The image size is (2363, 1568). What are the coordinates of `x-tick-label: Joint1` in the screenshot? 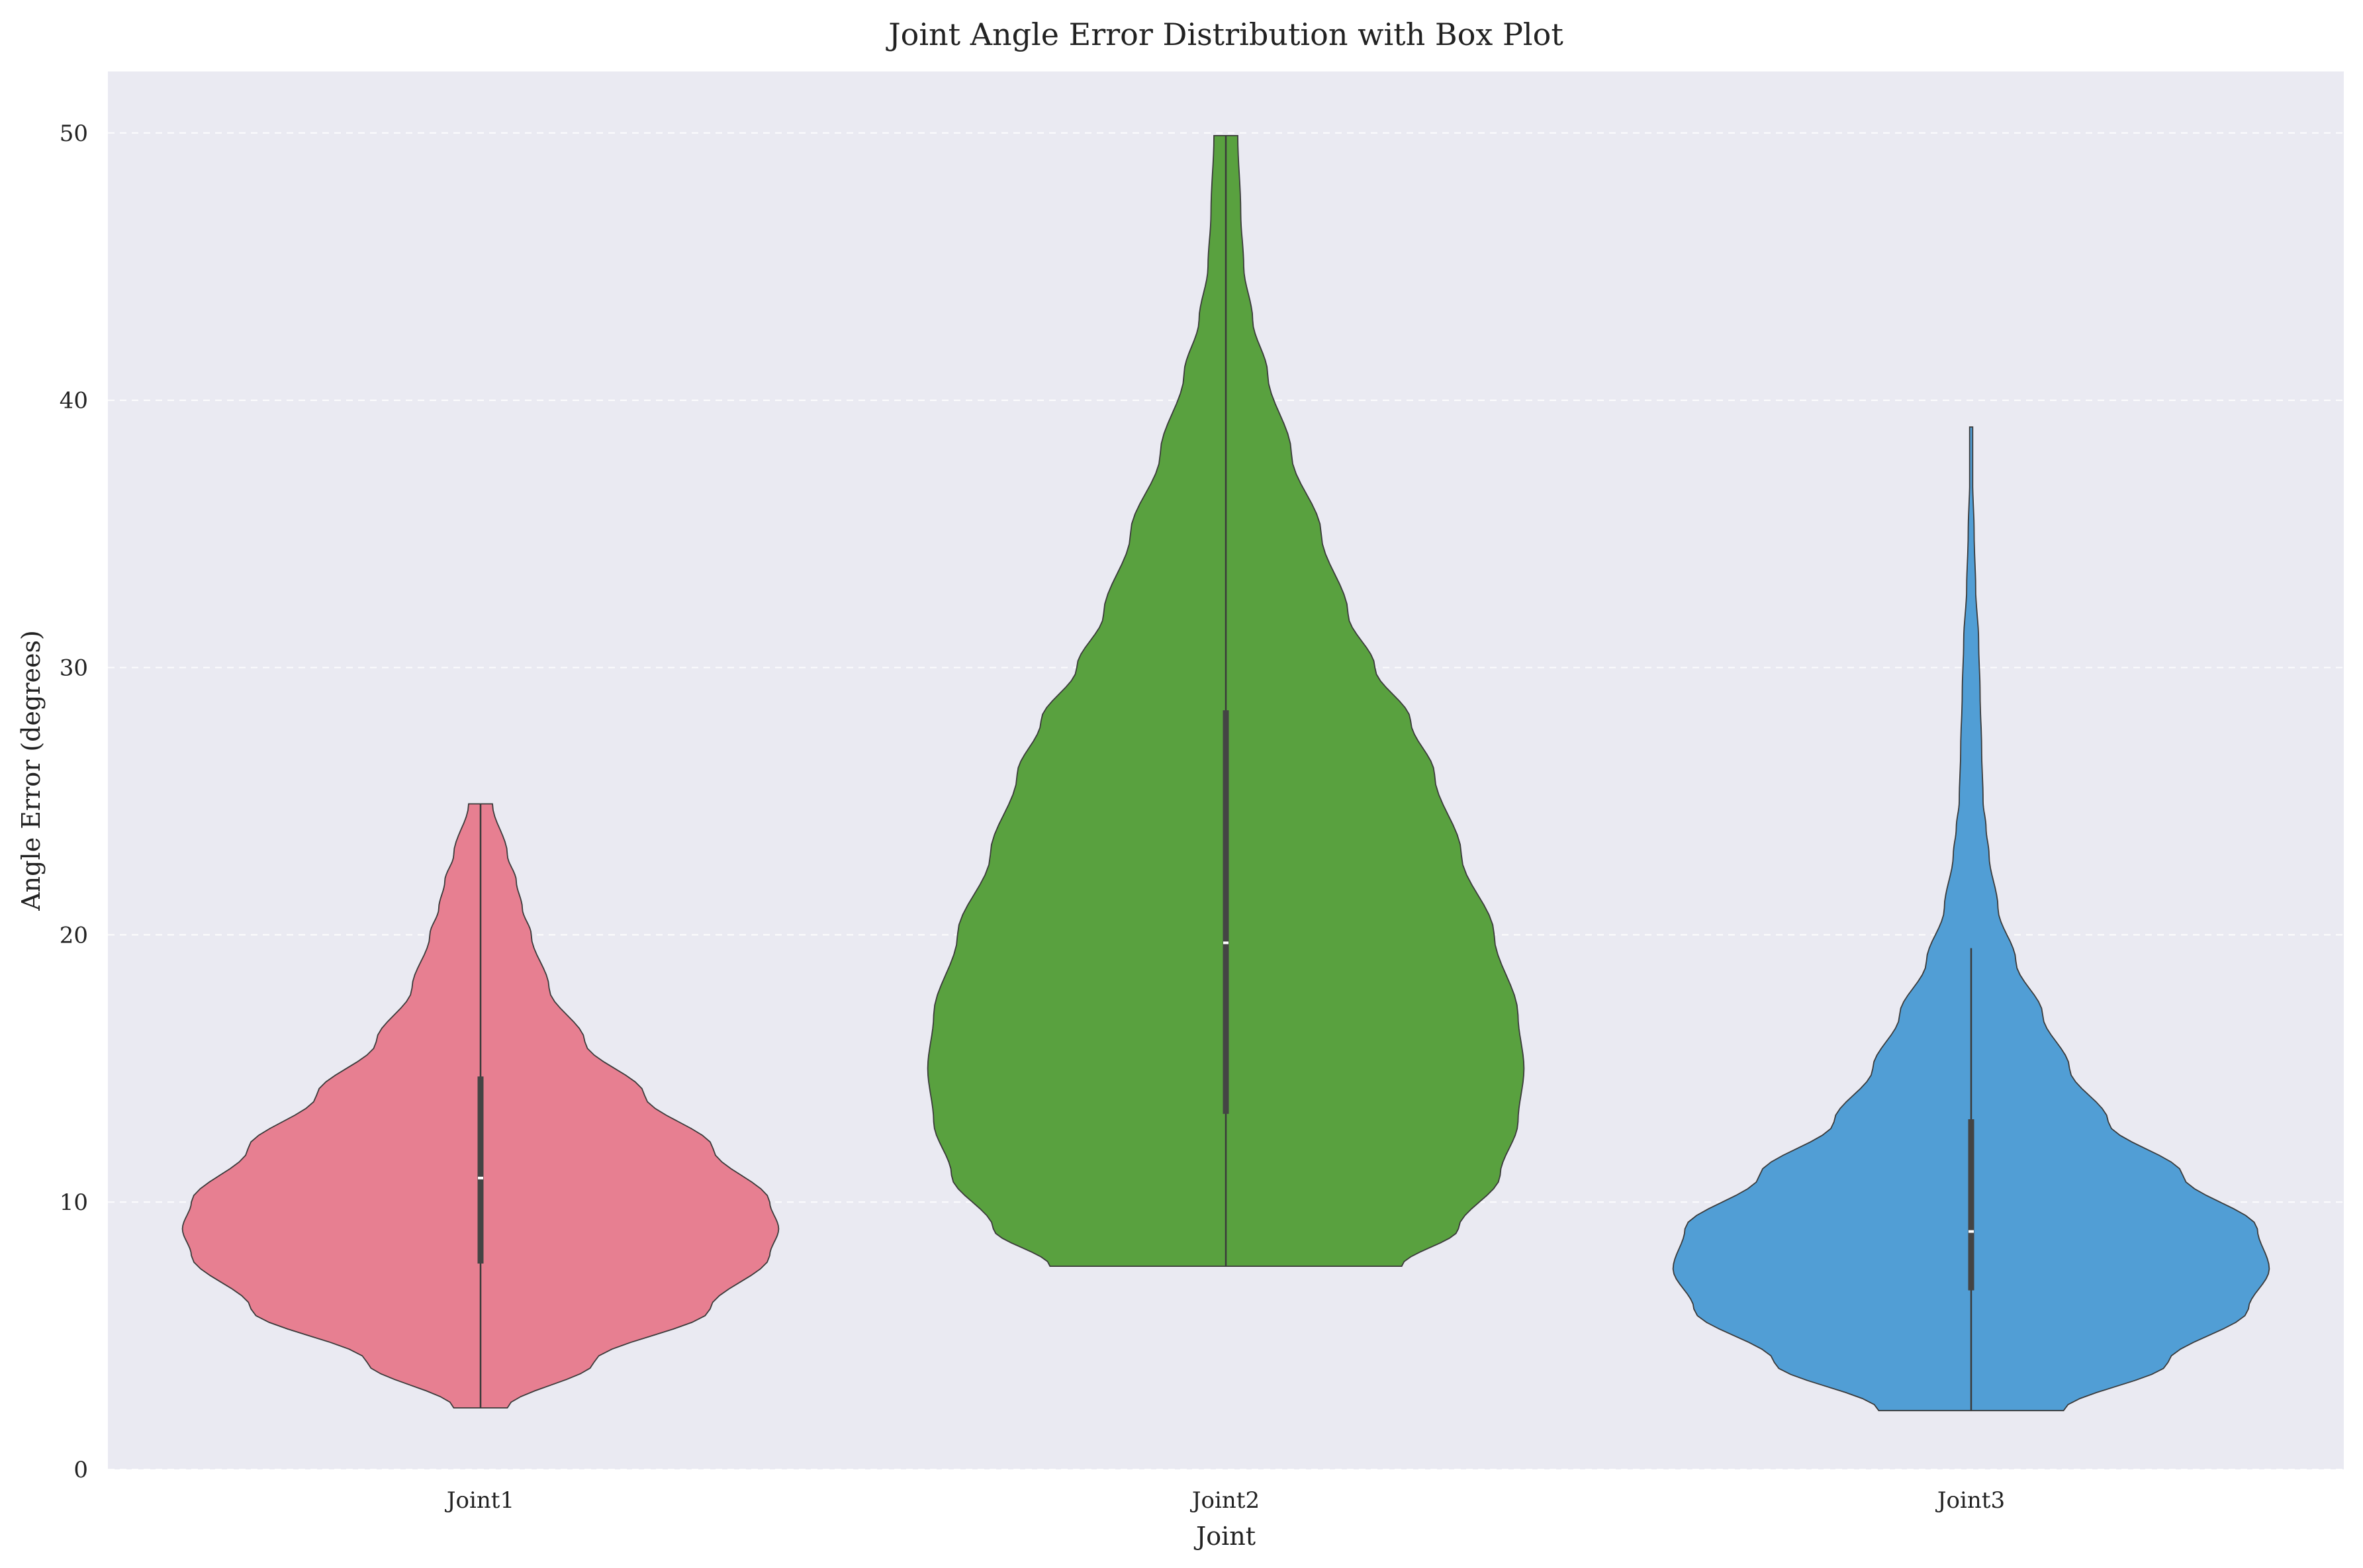 It's located at (479, 1500).